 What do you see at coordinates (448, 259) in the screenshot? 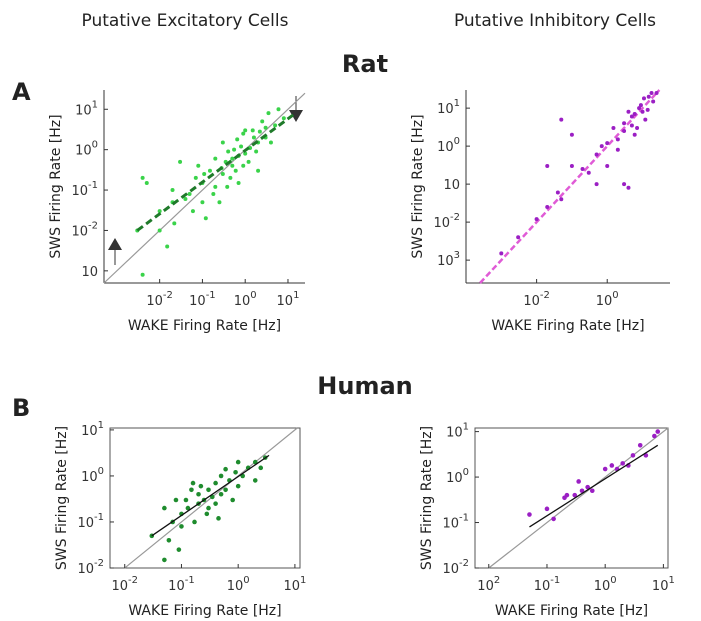
I see `y-tick-label: 10³` at bounding box center [448, 259].